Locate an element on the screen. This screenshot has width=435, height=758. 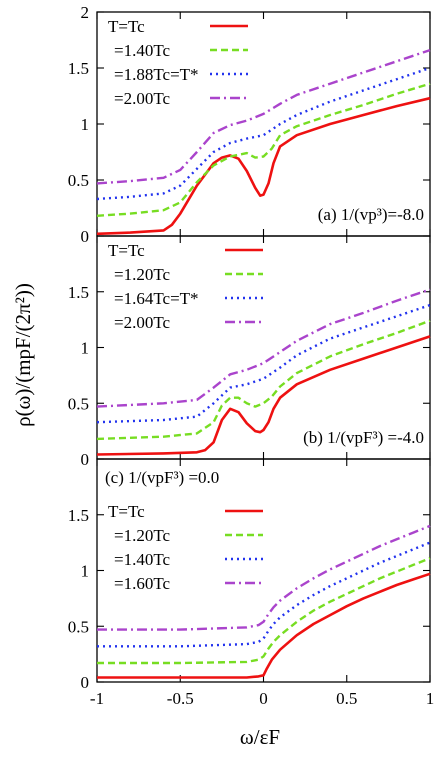
y-tick-label: 2 is located at coordinates (85, 12).